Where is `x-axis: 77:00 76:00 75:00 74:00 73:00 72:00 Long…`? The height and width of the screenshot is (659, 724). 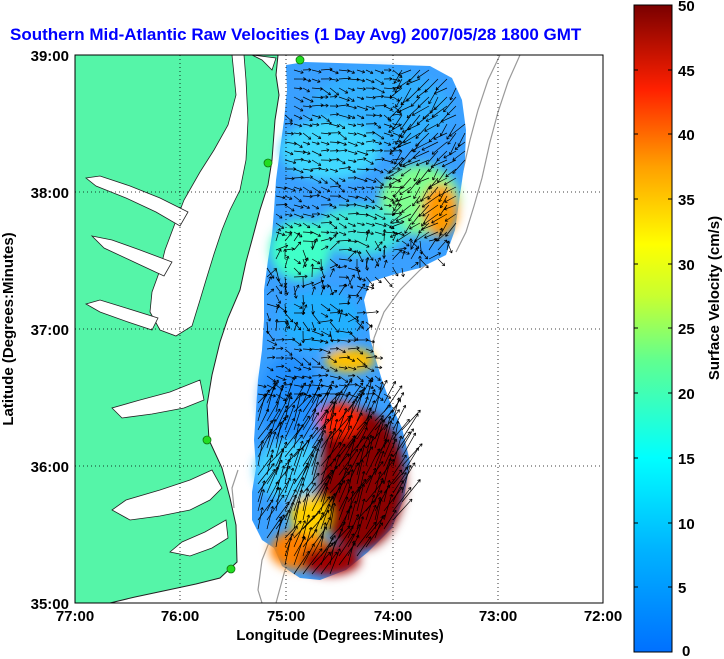 x-axis: 77:00 76:00 75:00 74:00 73:00 72:00 Long… is located at coordinates (339, 626).